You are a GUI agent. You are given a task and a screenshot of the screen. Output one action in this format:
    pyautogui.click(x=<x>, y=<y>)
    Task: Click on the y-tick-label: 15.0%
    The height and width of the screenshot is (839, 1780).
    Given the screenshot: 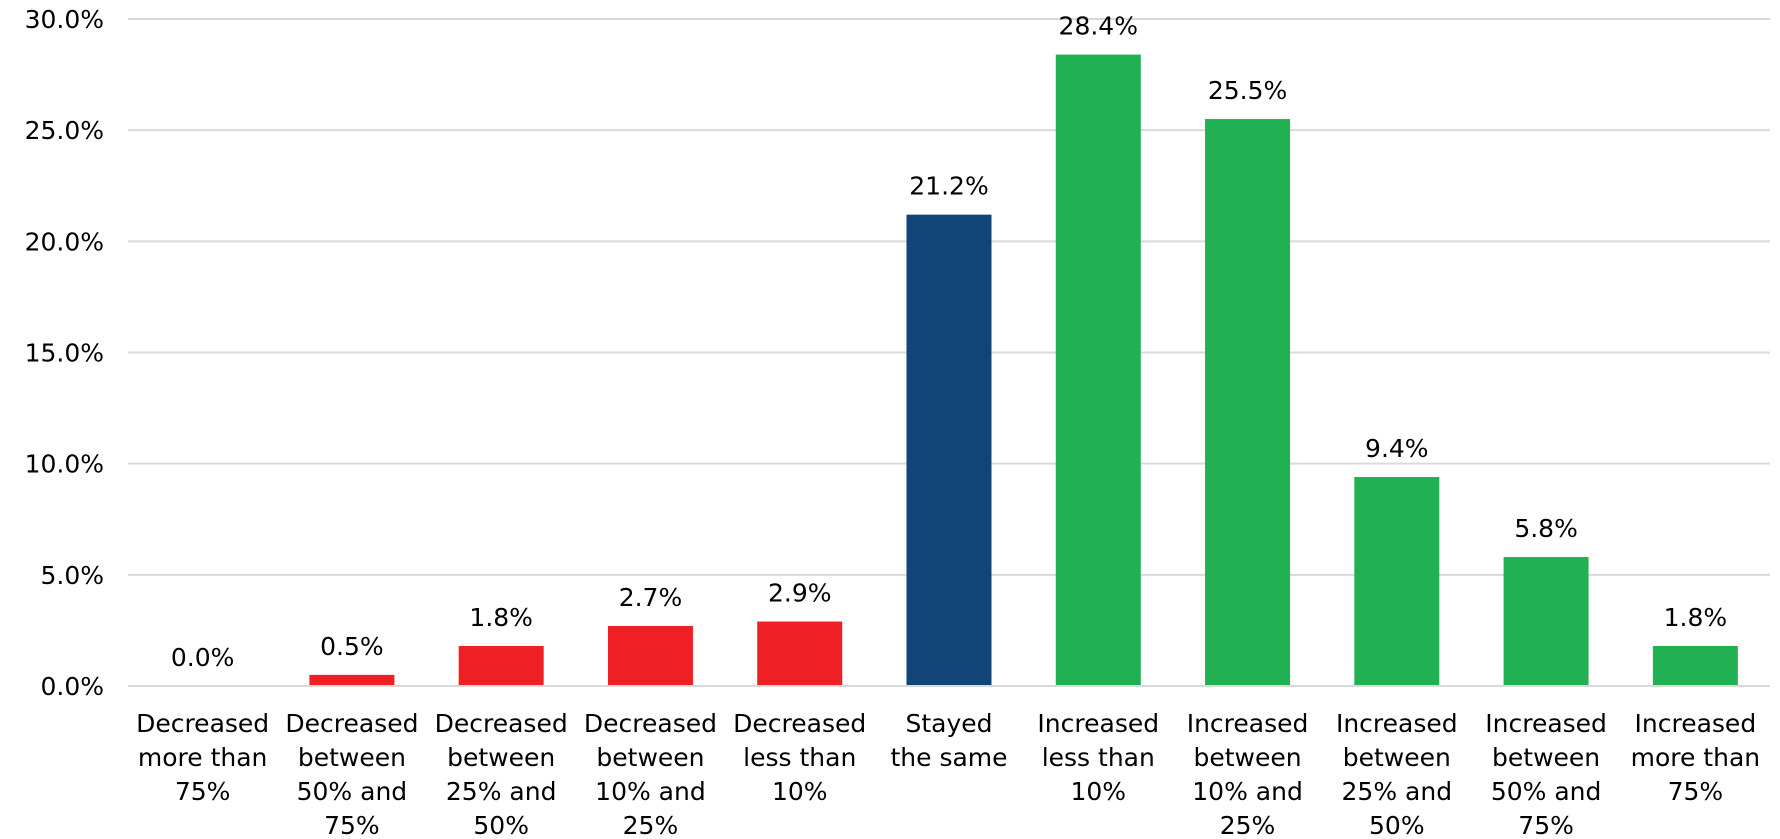 What is the action you would take?
    pyautogui.click(x=64, y=353)
    